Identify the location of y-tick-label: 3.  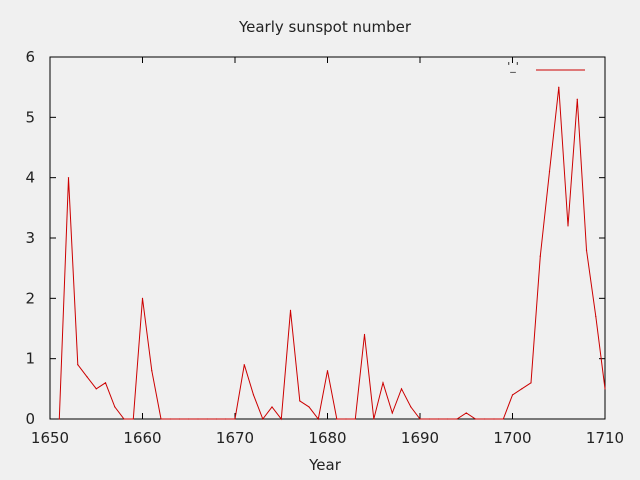
(30, 238).